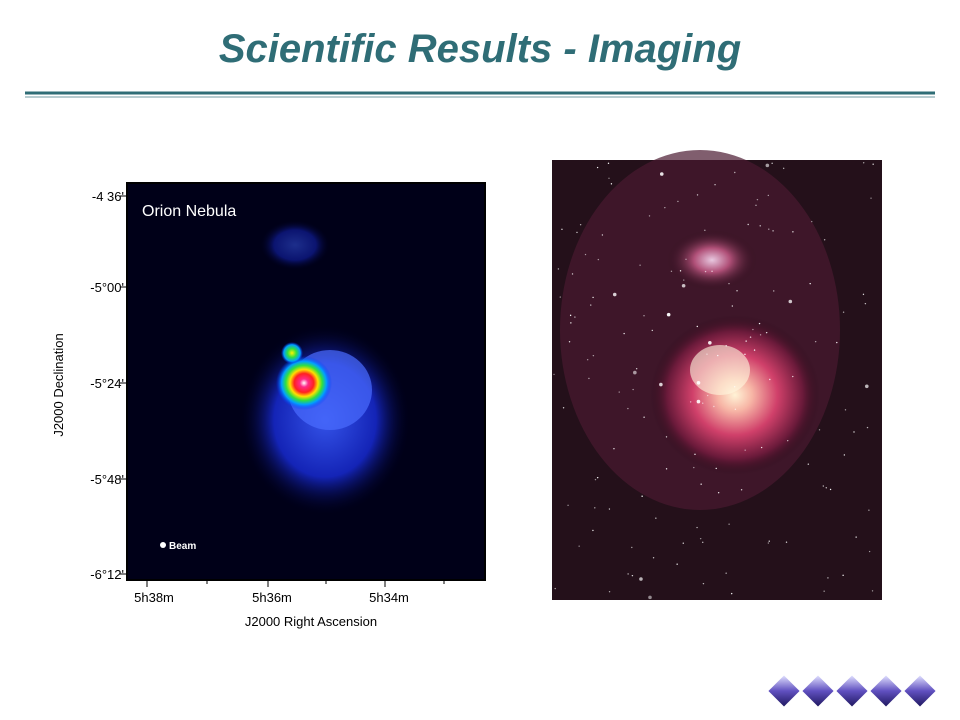 The width and height of the screenshot is (960, 720). Describe the element at coordinates (272, 597) in the screenshot. I see `x-tick-label: 5h36m` at that location.